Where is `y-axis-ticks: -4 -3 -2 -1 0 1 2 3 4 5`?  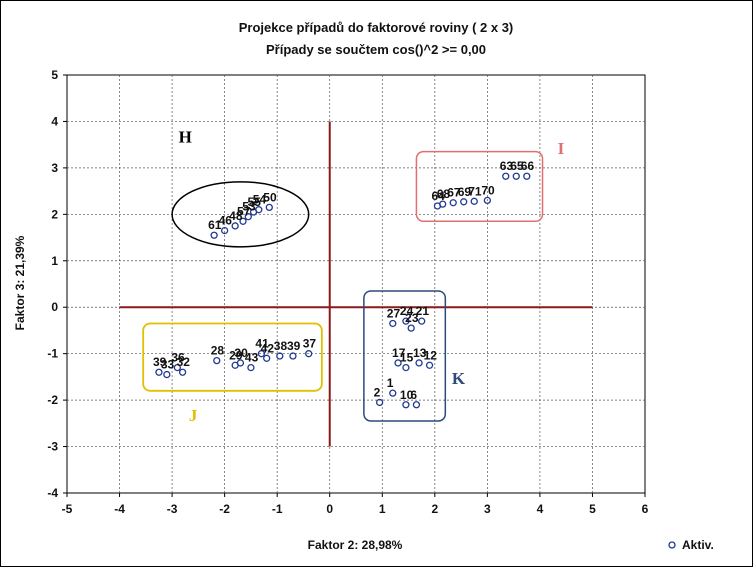 y-axis-ticks: -4 -3 -2 -1 0 1 2 3 4 5 is located at coordinates (57, 284).